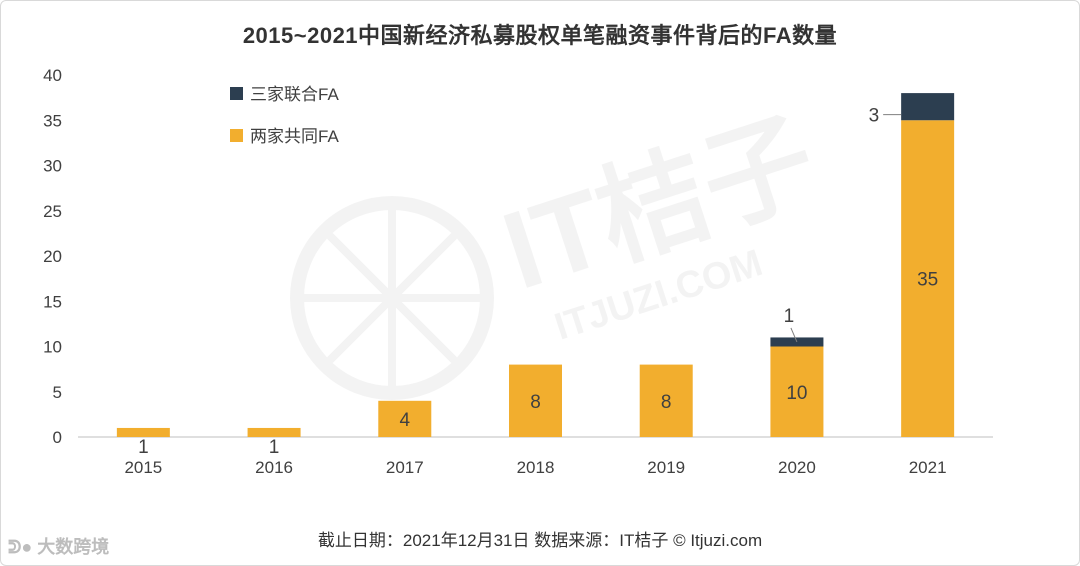  What do you see at coordinates (57, 392) in the screenshot?
I see `y-tick-label: 5` at bounding box center [57, 392].